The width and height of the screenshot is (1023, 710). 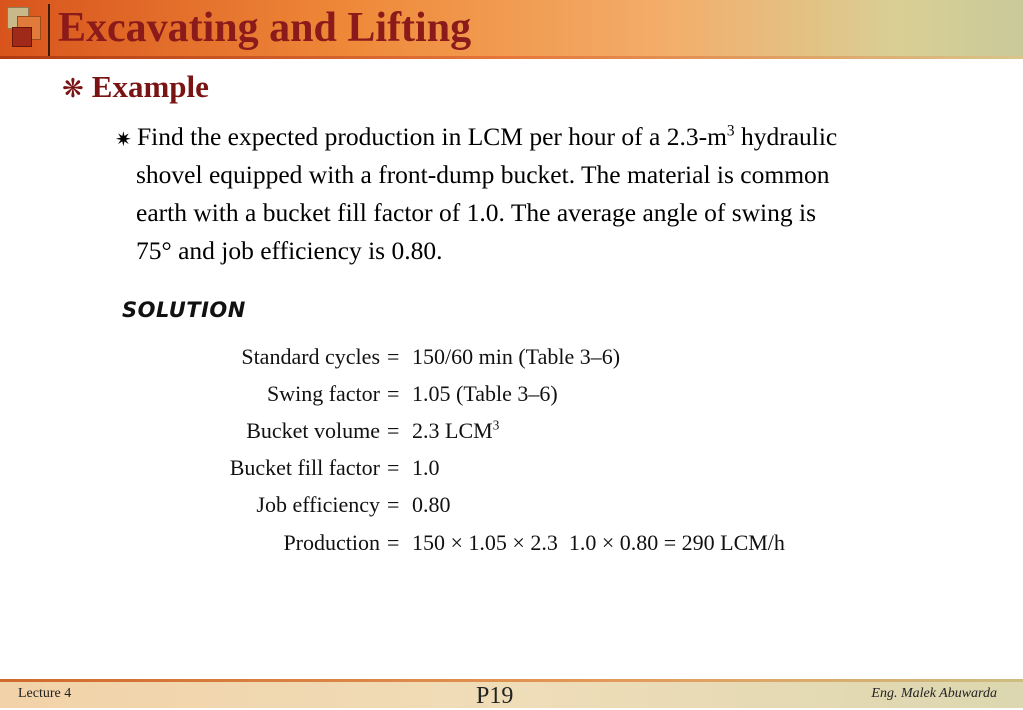 What do you see at coordinates (934, 693) in the screenshot?
I see `footer-author: Eng. Malek Abuwarda` at bounding box center [934, 693].